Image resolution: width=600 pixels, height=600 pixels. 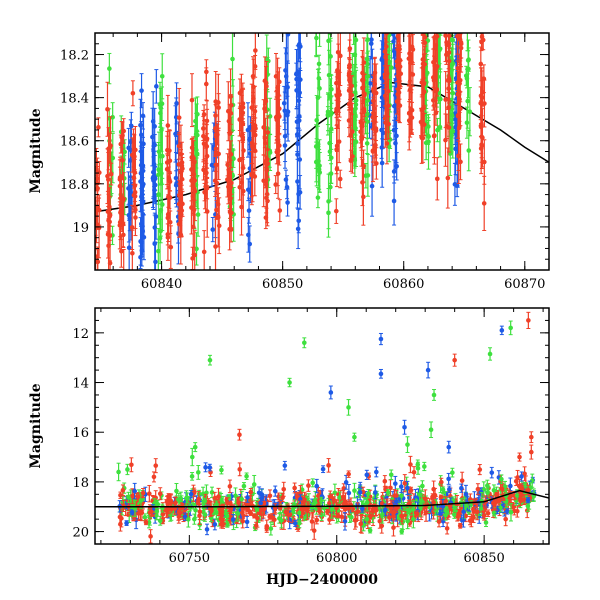 I want to click on y-tick-label: 18.8, so click(x=74, y=185).